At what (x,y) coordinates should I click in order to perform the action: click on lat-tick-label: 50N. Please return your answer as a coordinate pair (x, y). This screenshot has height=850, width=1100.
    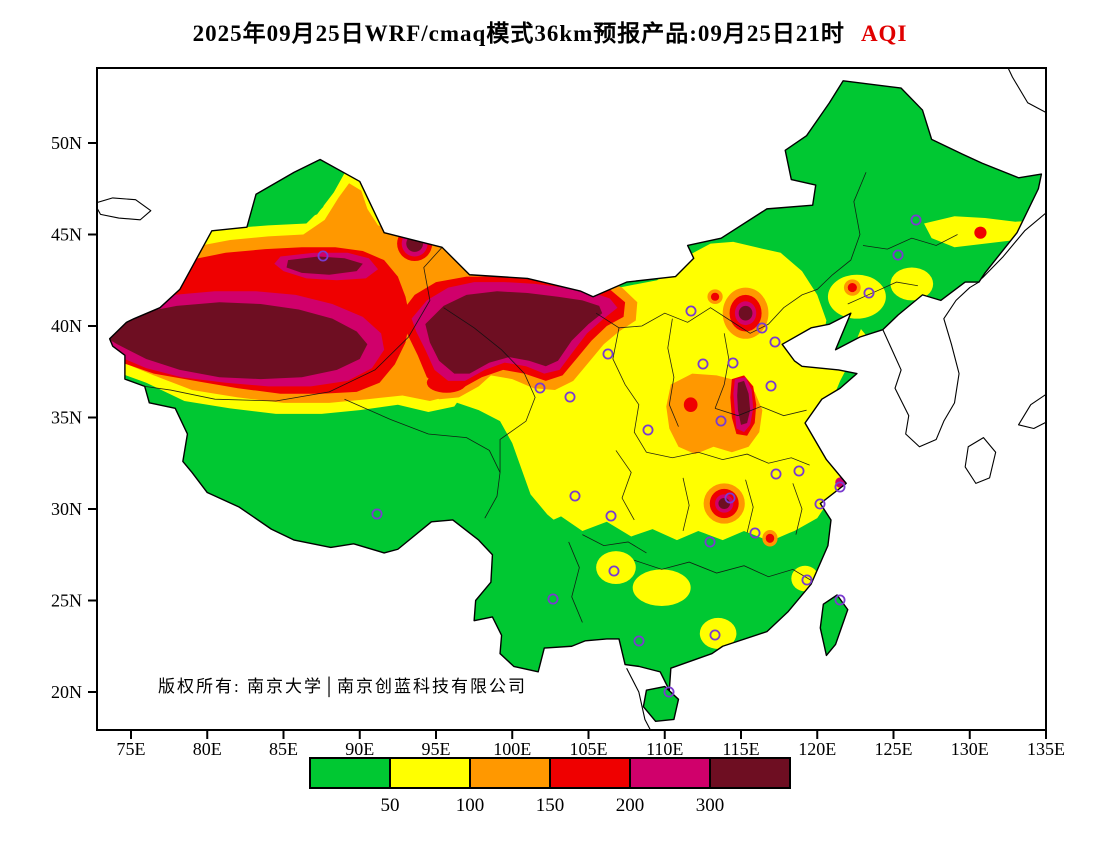
    Looking at the image, I should click on (66, 143).